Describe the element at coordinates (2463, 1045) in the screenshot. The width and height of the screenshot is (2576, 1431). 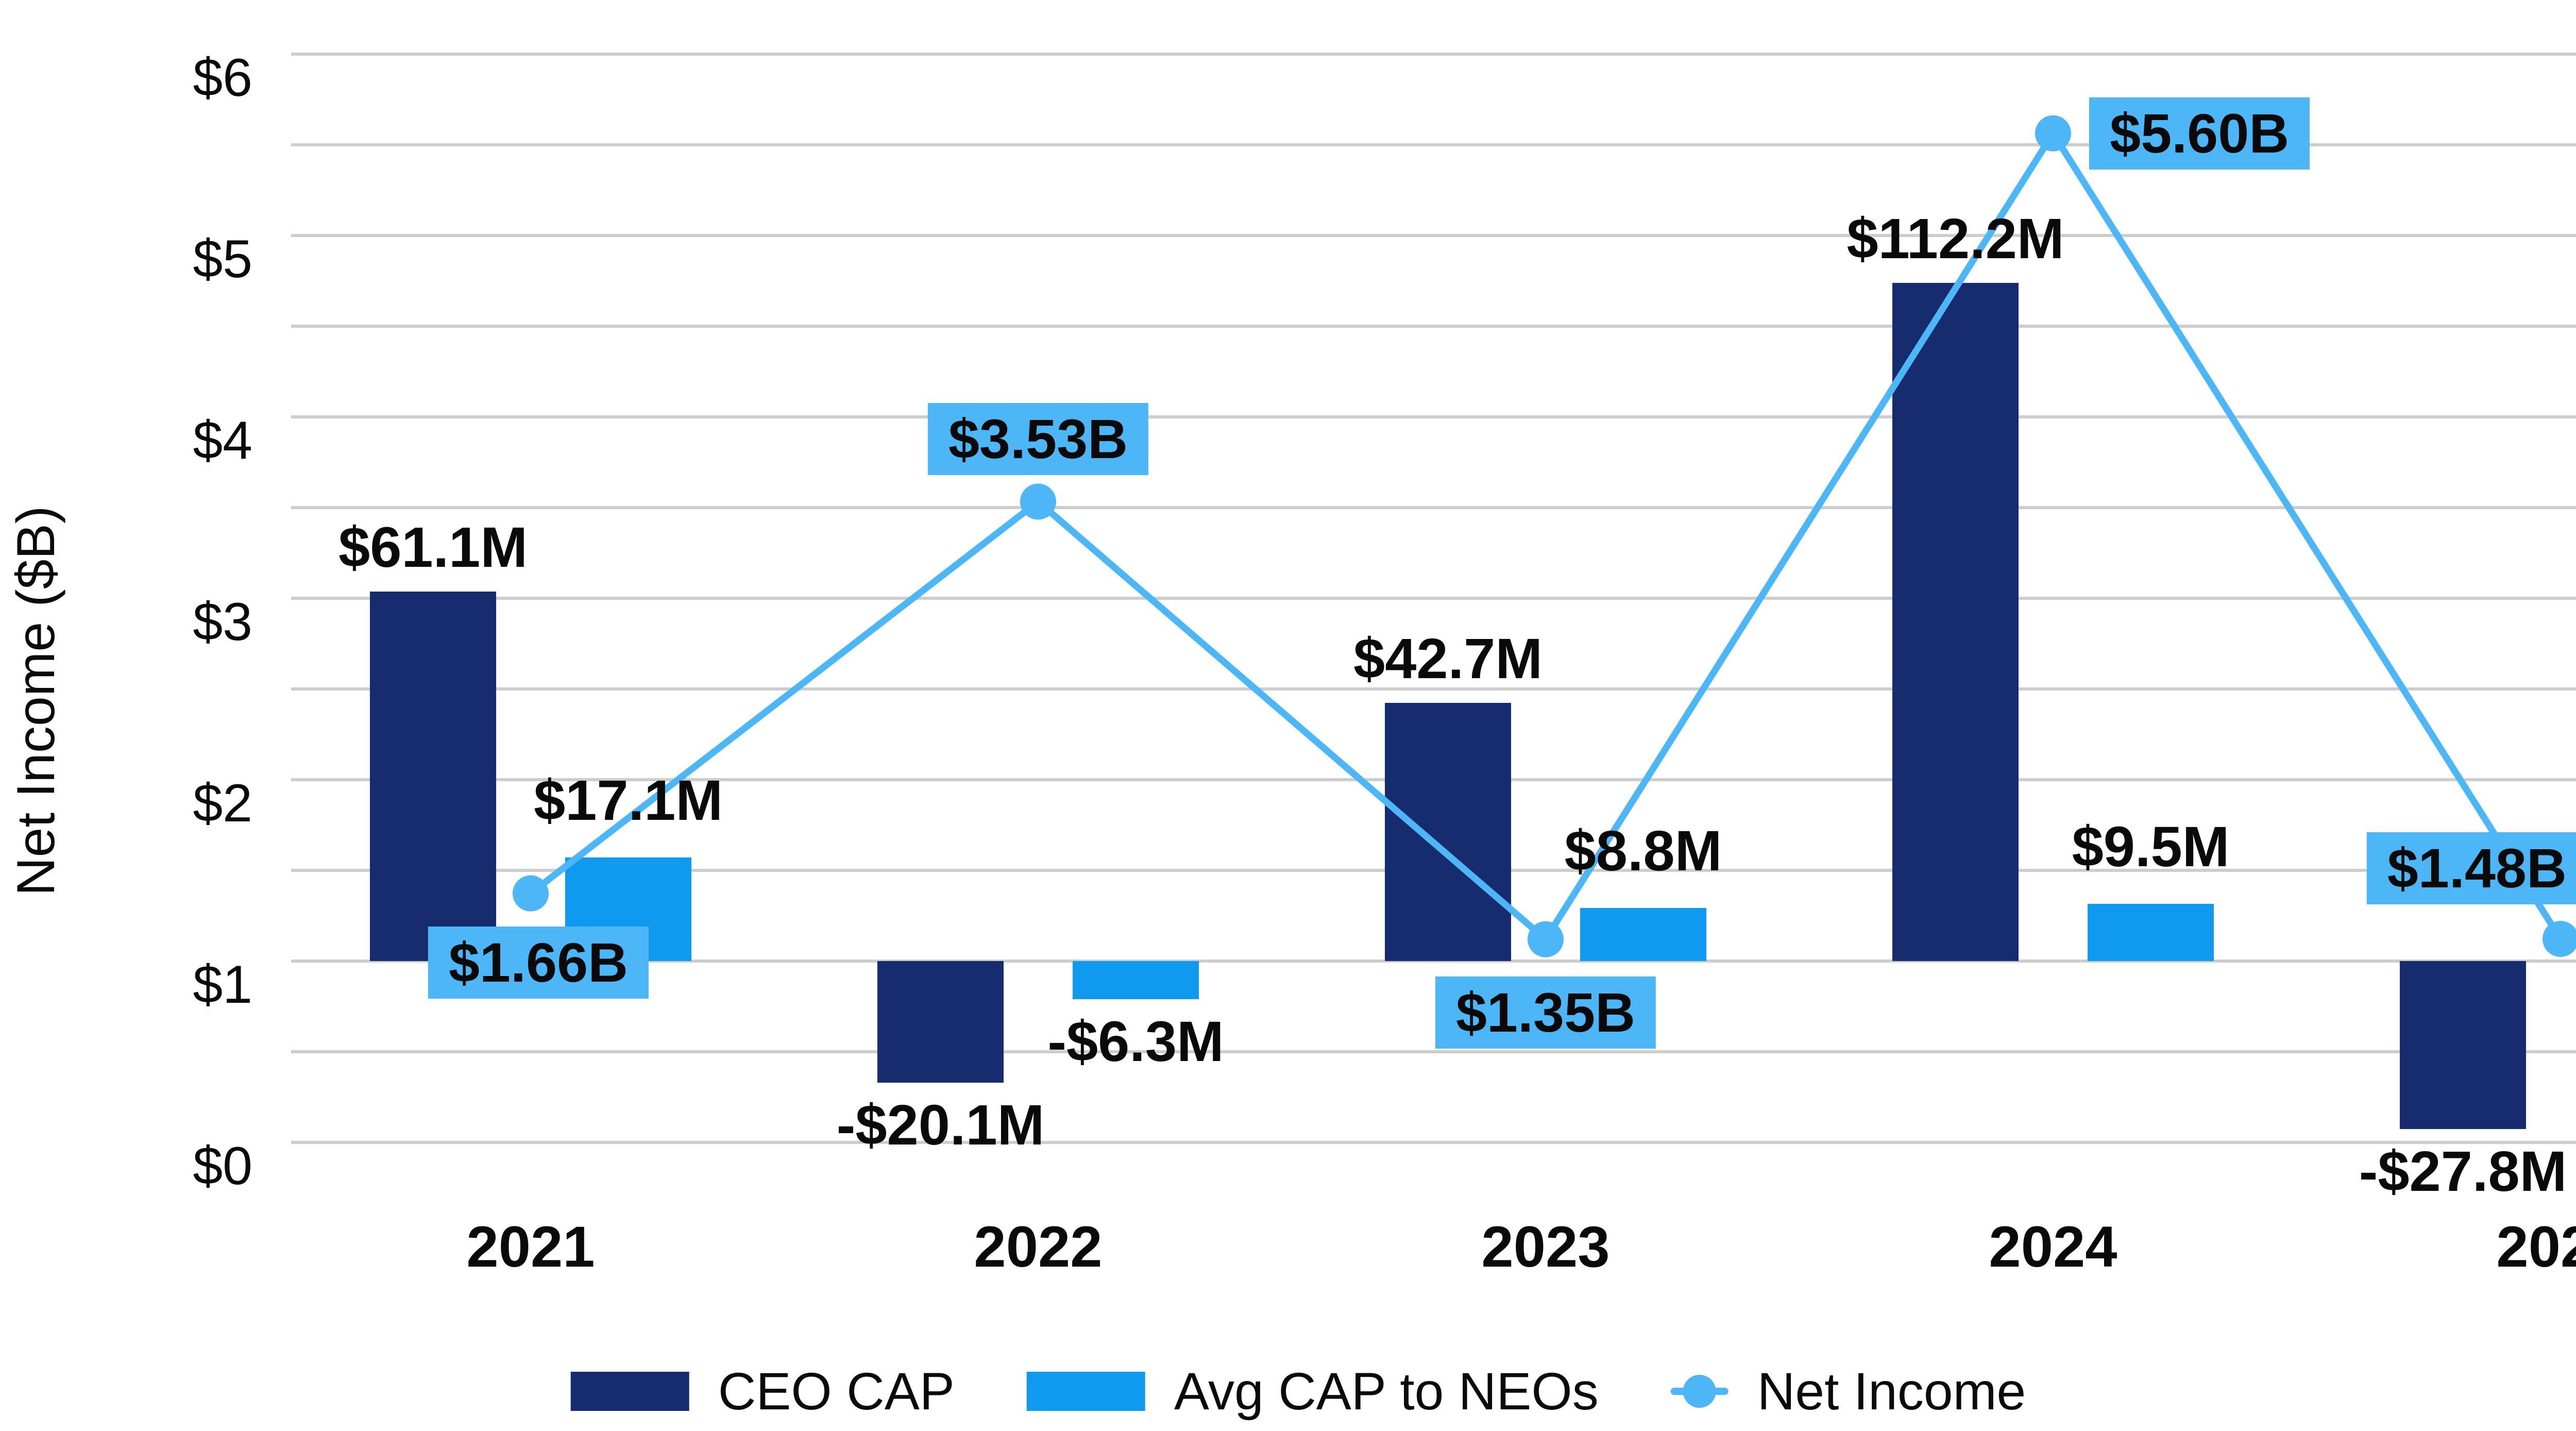
I see `ceo-cap-bar-2025` at that location.